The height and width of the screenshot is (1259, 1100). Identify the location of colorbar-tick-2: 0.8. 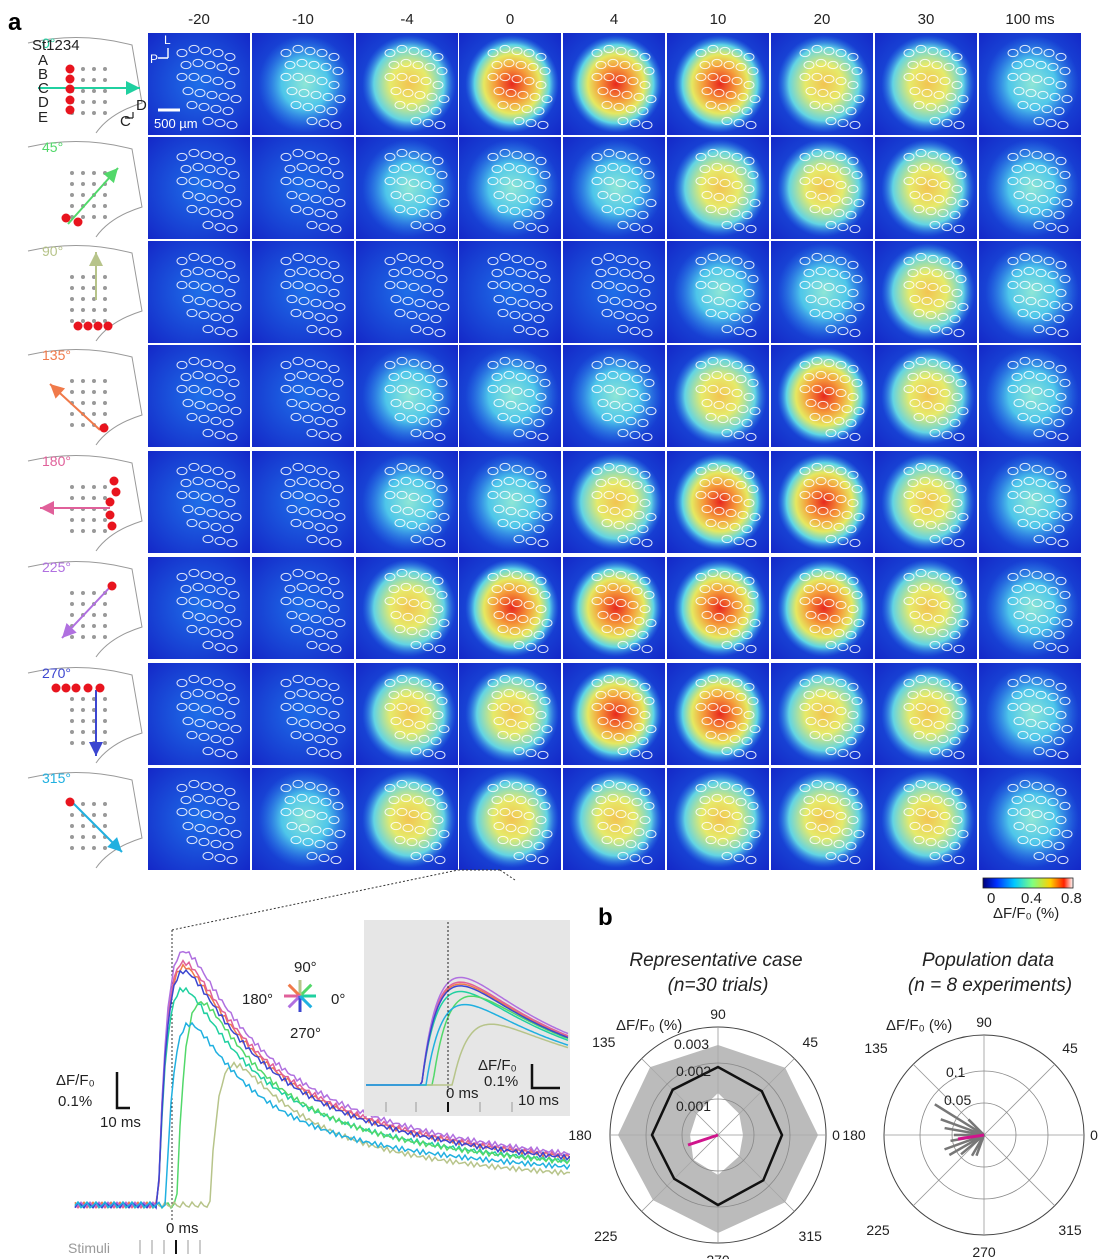
(1071, 898).